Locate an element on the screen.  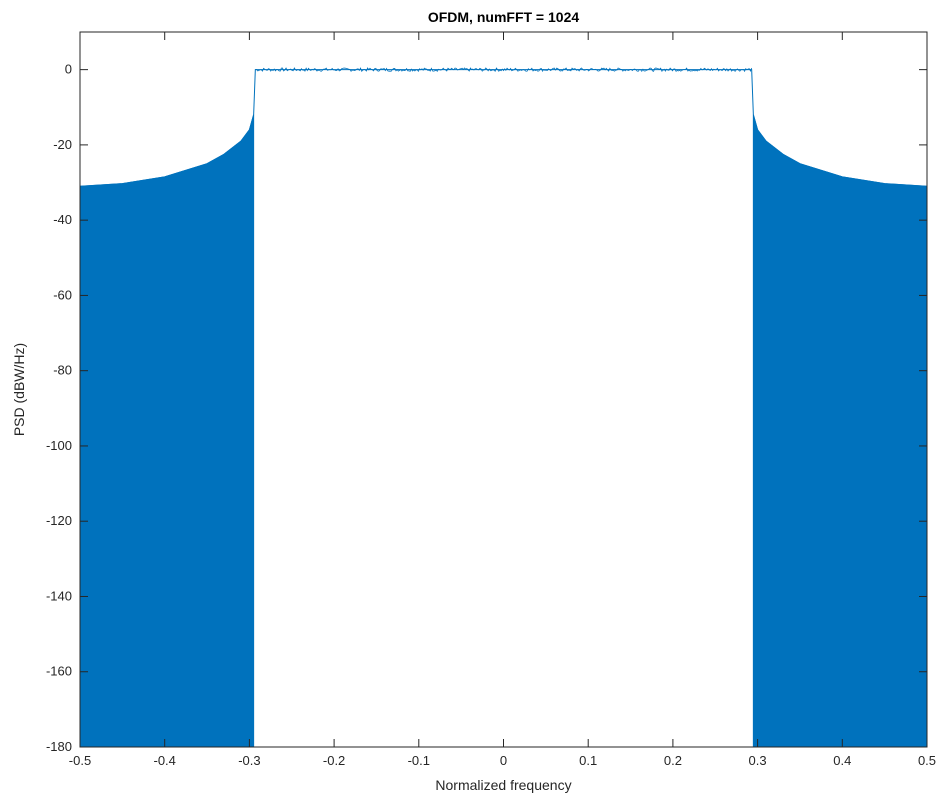
x-axis-label: Normalized frequency is located at coordinates (503, 785).